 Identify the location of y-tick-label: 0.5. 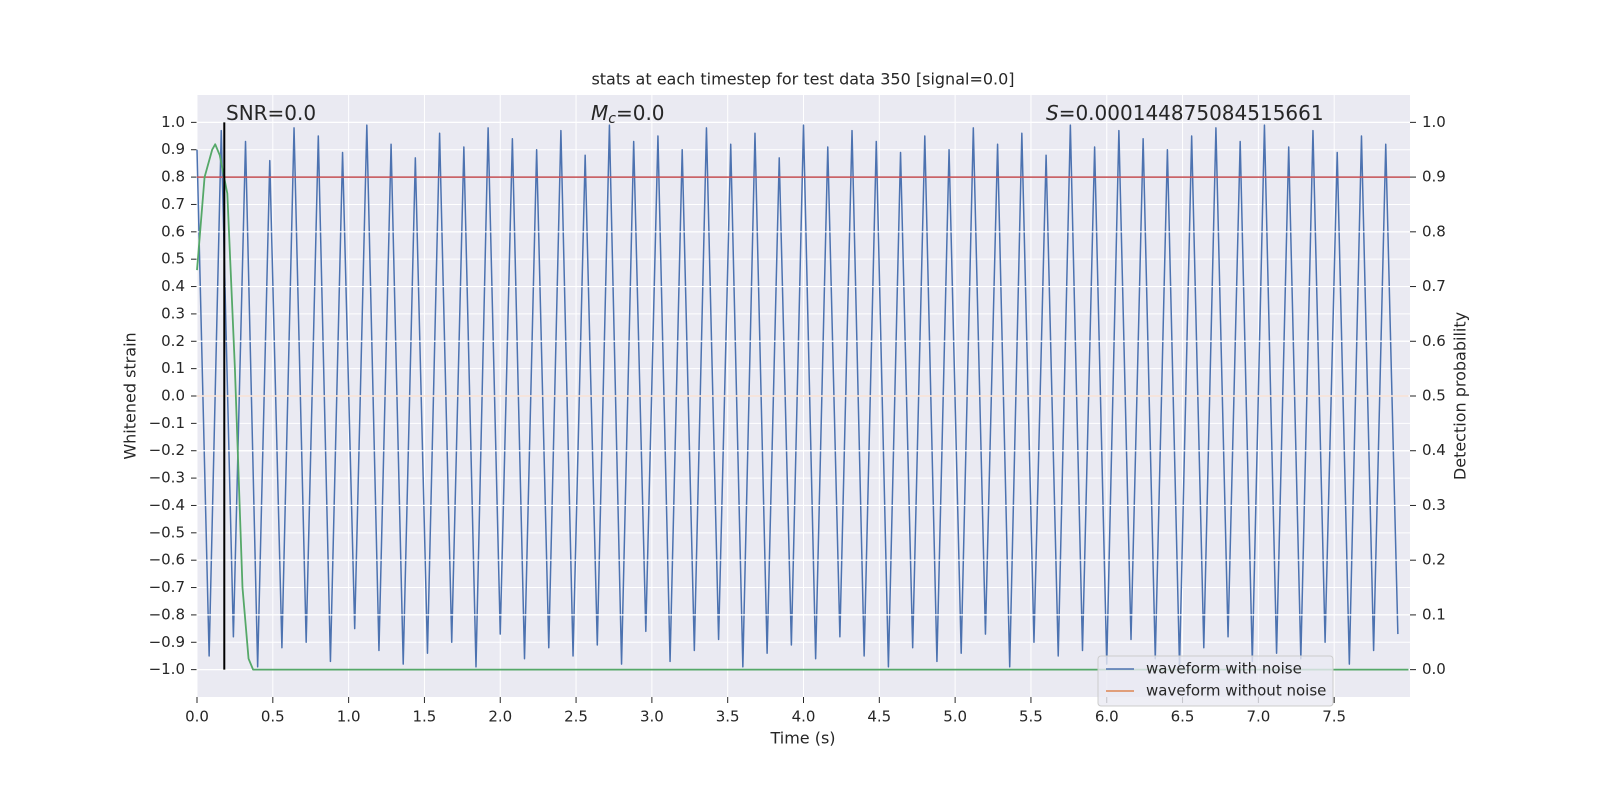
(173, 259).